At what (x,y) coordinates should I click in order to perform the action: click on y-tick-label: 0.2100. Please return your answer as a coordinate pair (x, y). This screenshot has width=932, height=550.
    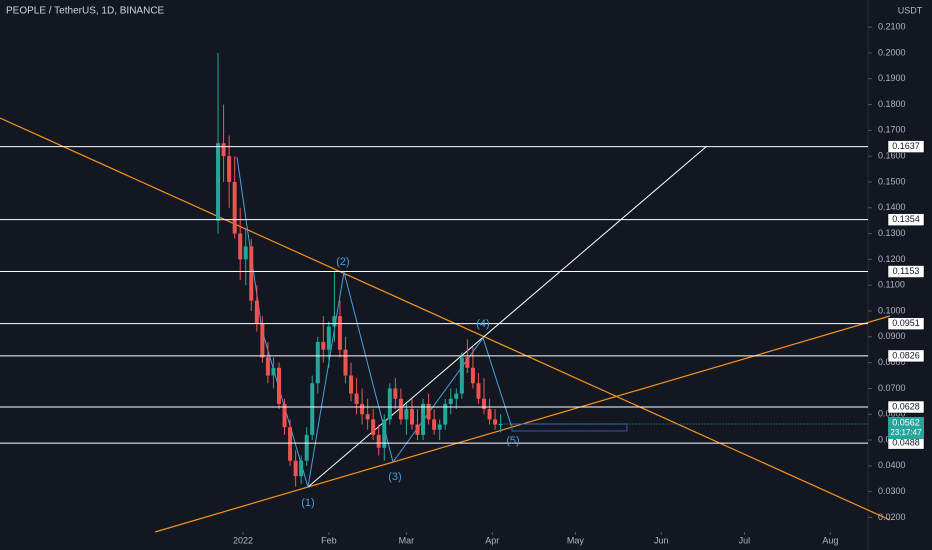
    Looking at the image, I should click on (892, 26).